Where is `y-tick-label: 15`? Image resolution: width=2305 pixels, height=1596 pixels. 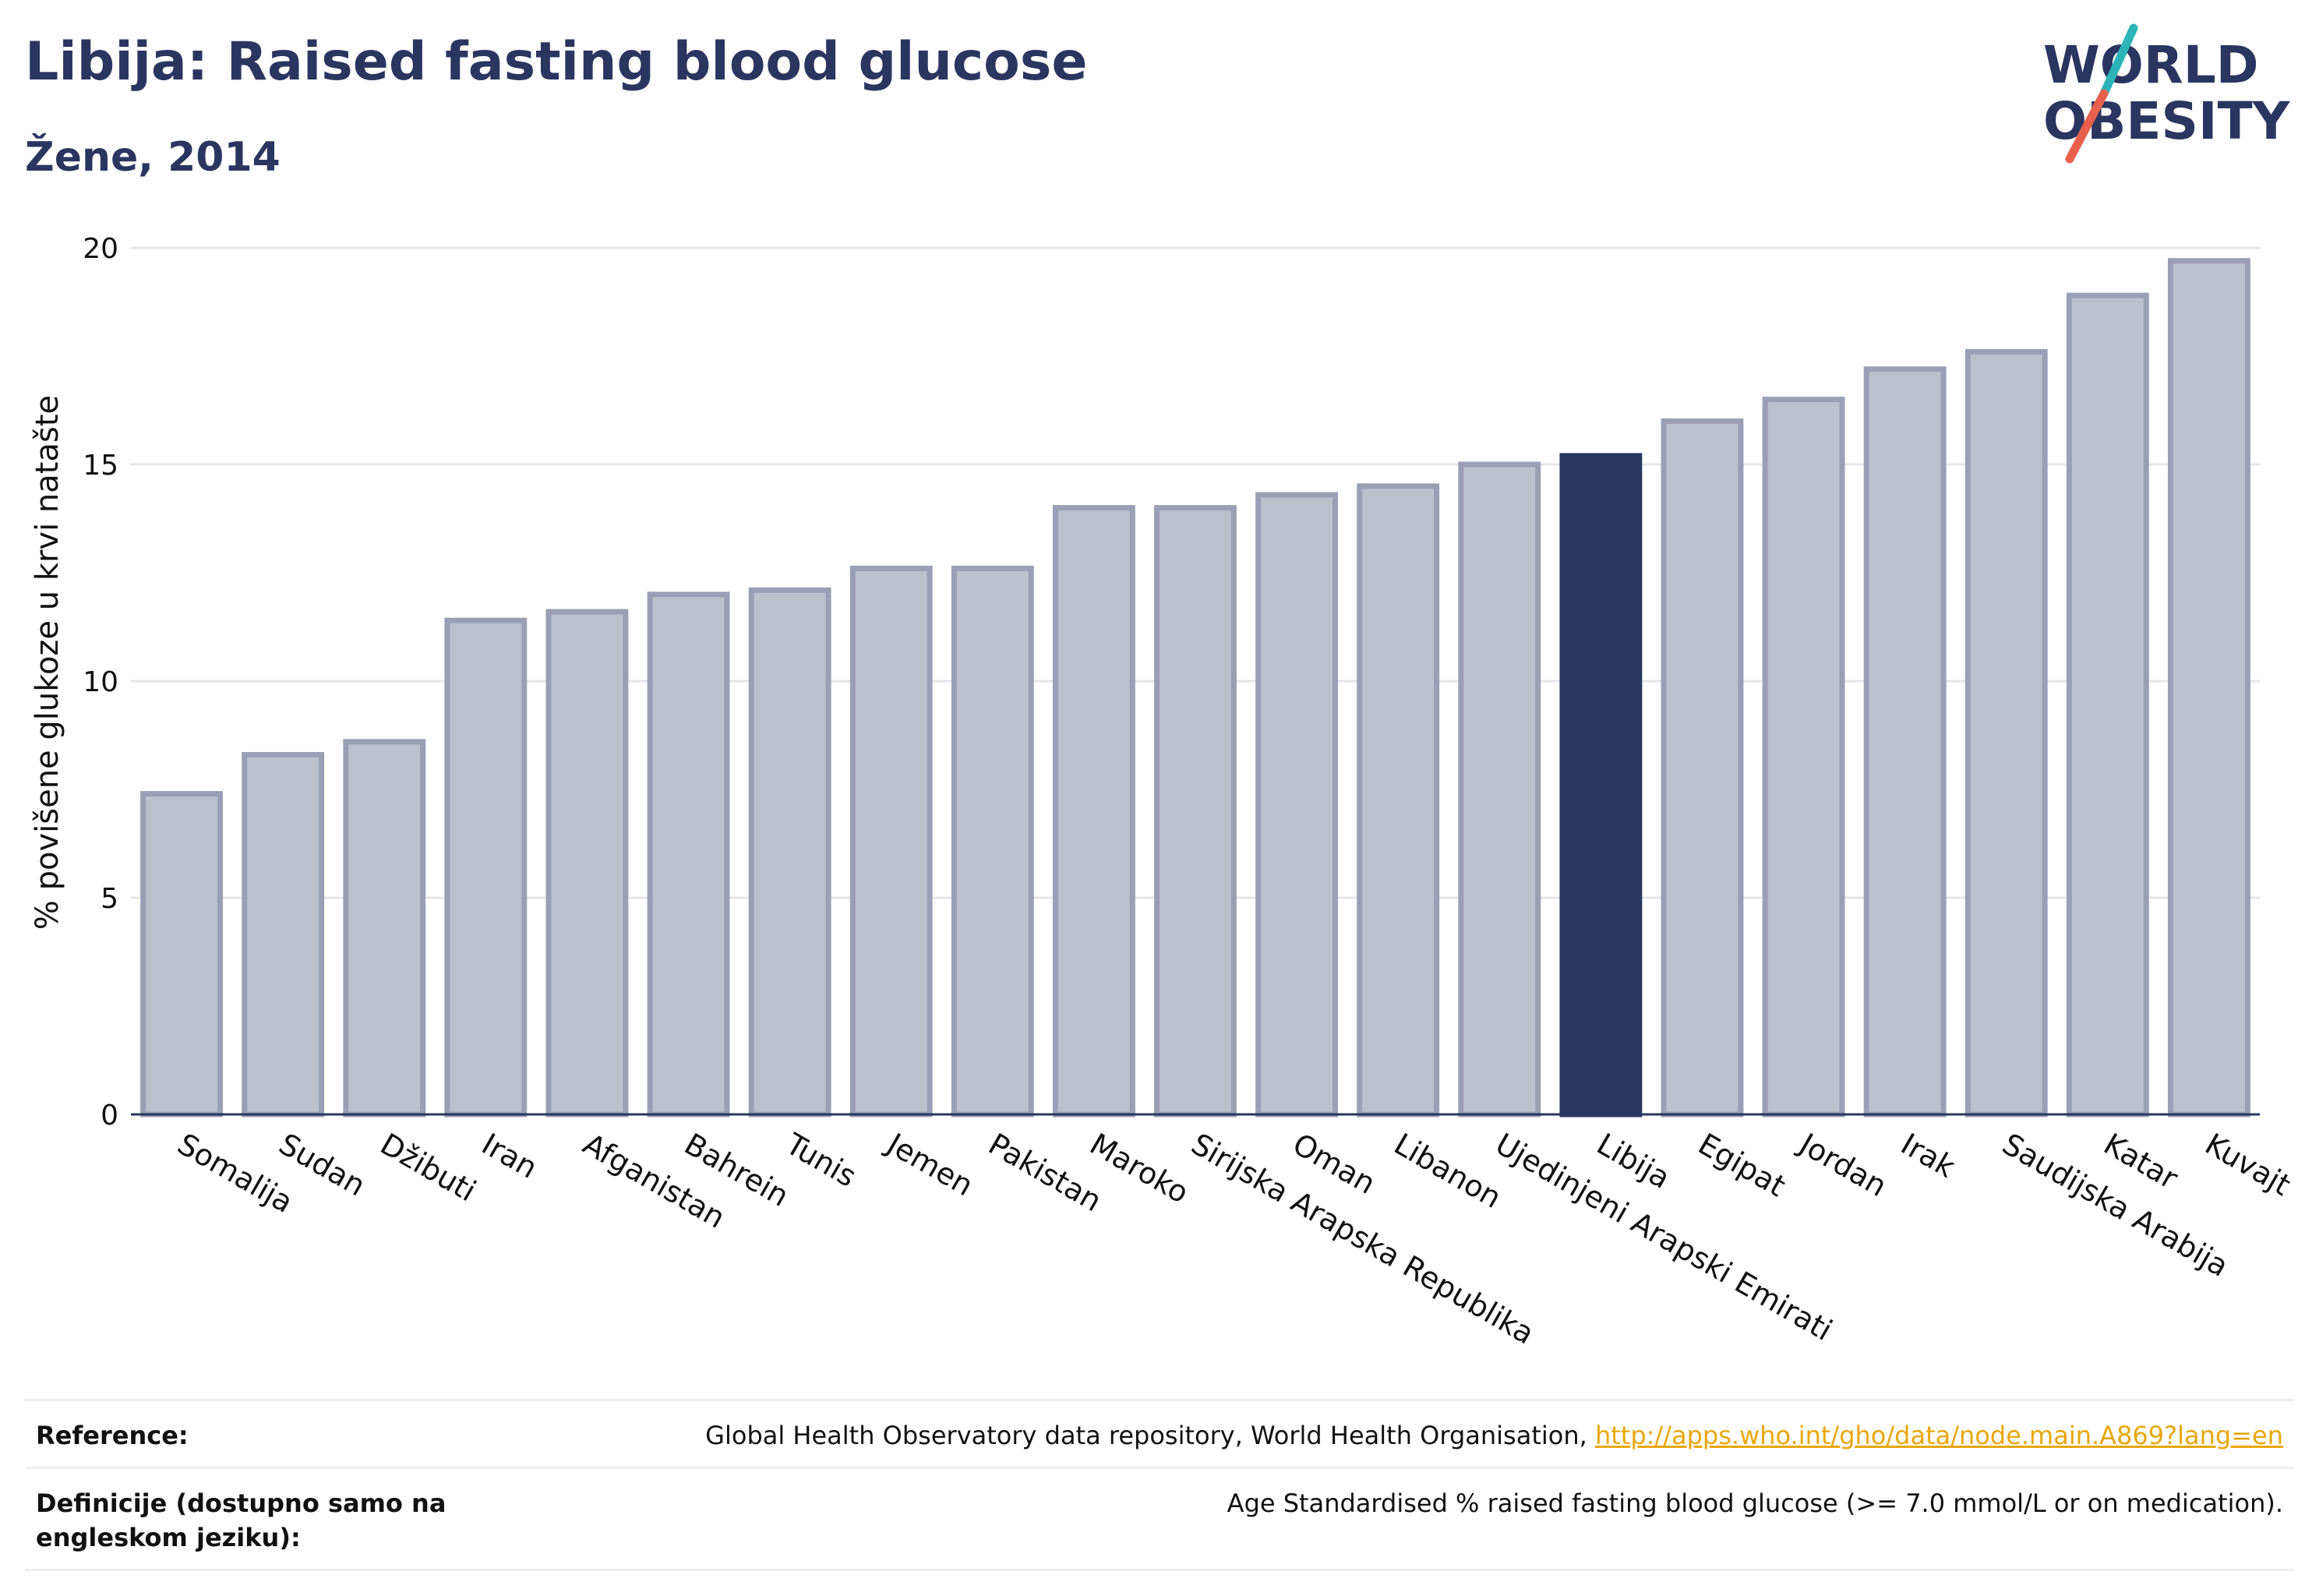
y-tick-label: 15 is located at coordinates (101, 466).